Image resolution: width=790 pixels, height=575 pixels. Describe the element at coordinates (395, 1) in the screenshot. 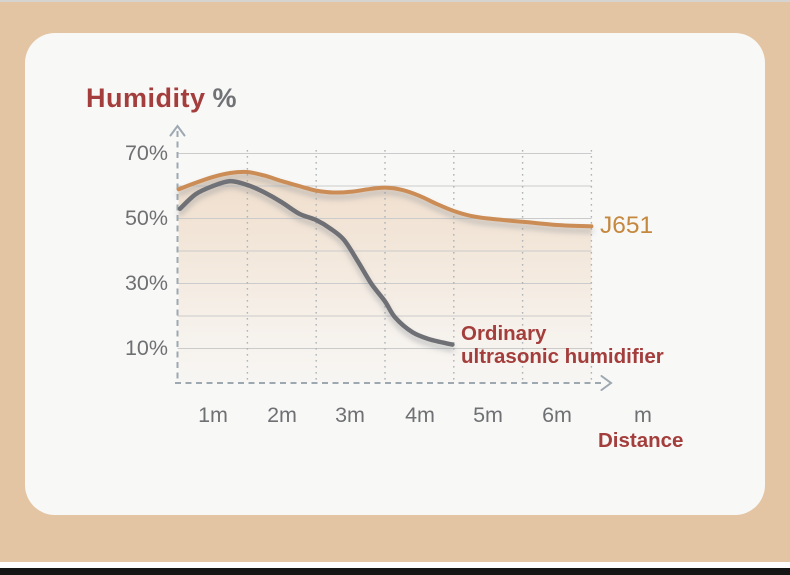

I see `top-edge-strip` at that location.